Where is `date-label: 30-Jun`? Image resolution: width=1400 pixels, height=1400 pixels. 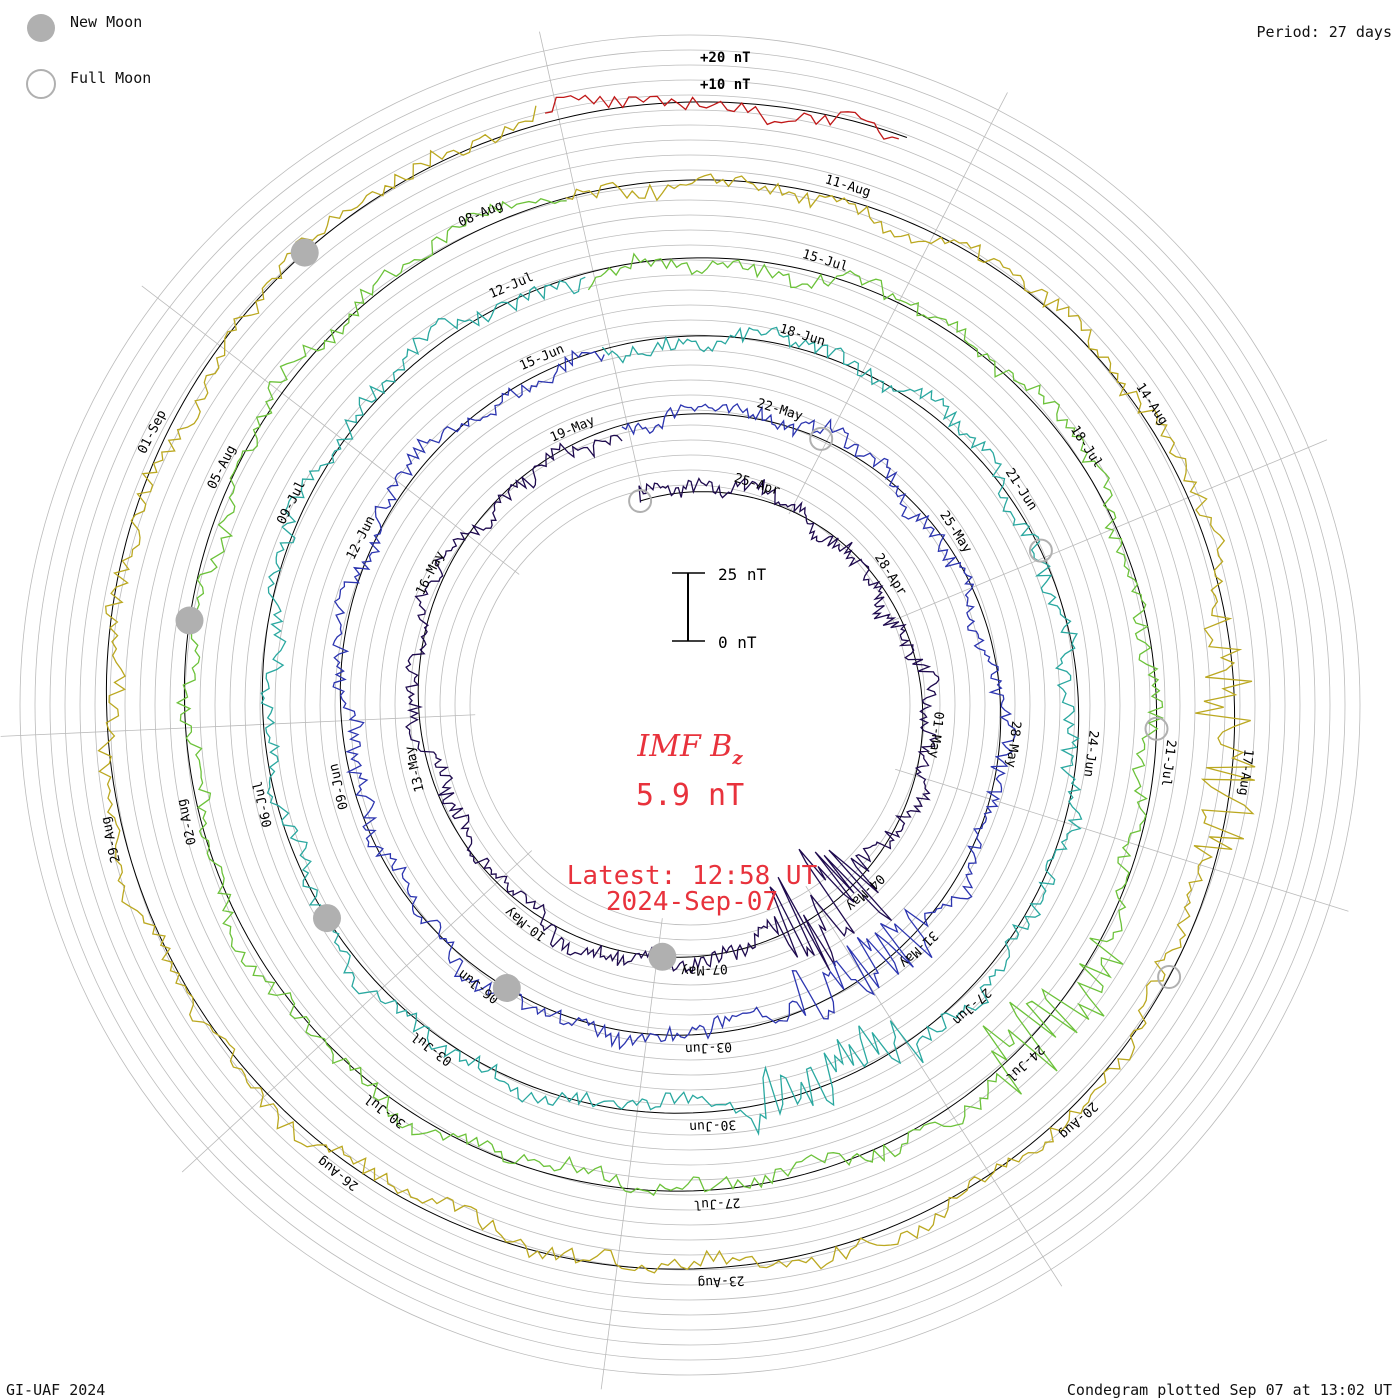
date-label: 30-Jun is located at coordinates (713, 1125).